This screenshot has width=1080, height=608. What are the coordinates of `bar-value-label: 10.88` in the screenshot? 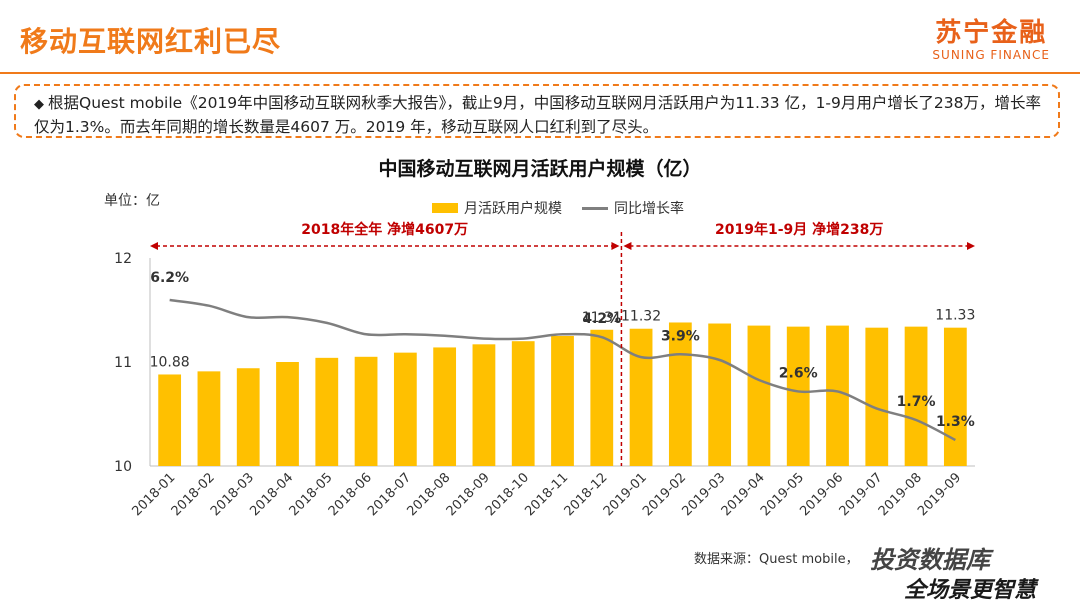 It's located at (170, 362).